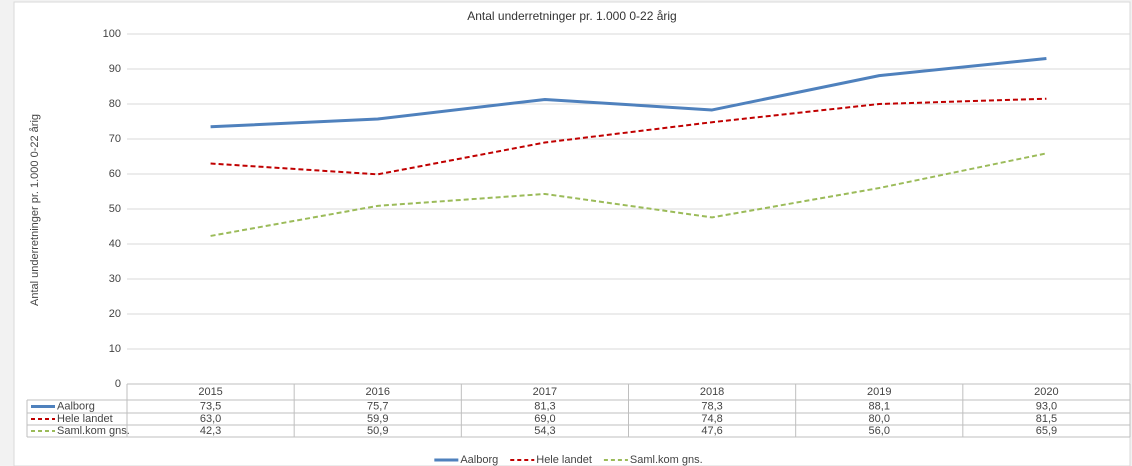 This screenshot has width=1132, height=466. Describe the element at coordinates (115, 244) in the screenshot. I see `y-tick-label: 40` at that location.